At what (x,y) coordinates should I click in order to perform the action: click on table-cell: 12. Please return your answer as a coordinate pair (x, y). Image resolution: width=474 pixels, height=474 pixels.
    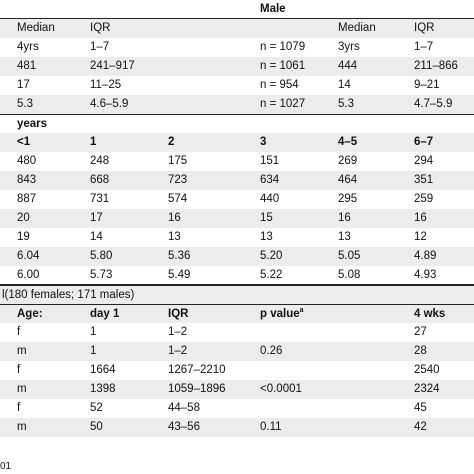
    Looking at the image, I should click on (420, 237).